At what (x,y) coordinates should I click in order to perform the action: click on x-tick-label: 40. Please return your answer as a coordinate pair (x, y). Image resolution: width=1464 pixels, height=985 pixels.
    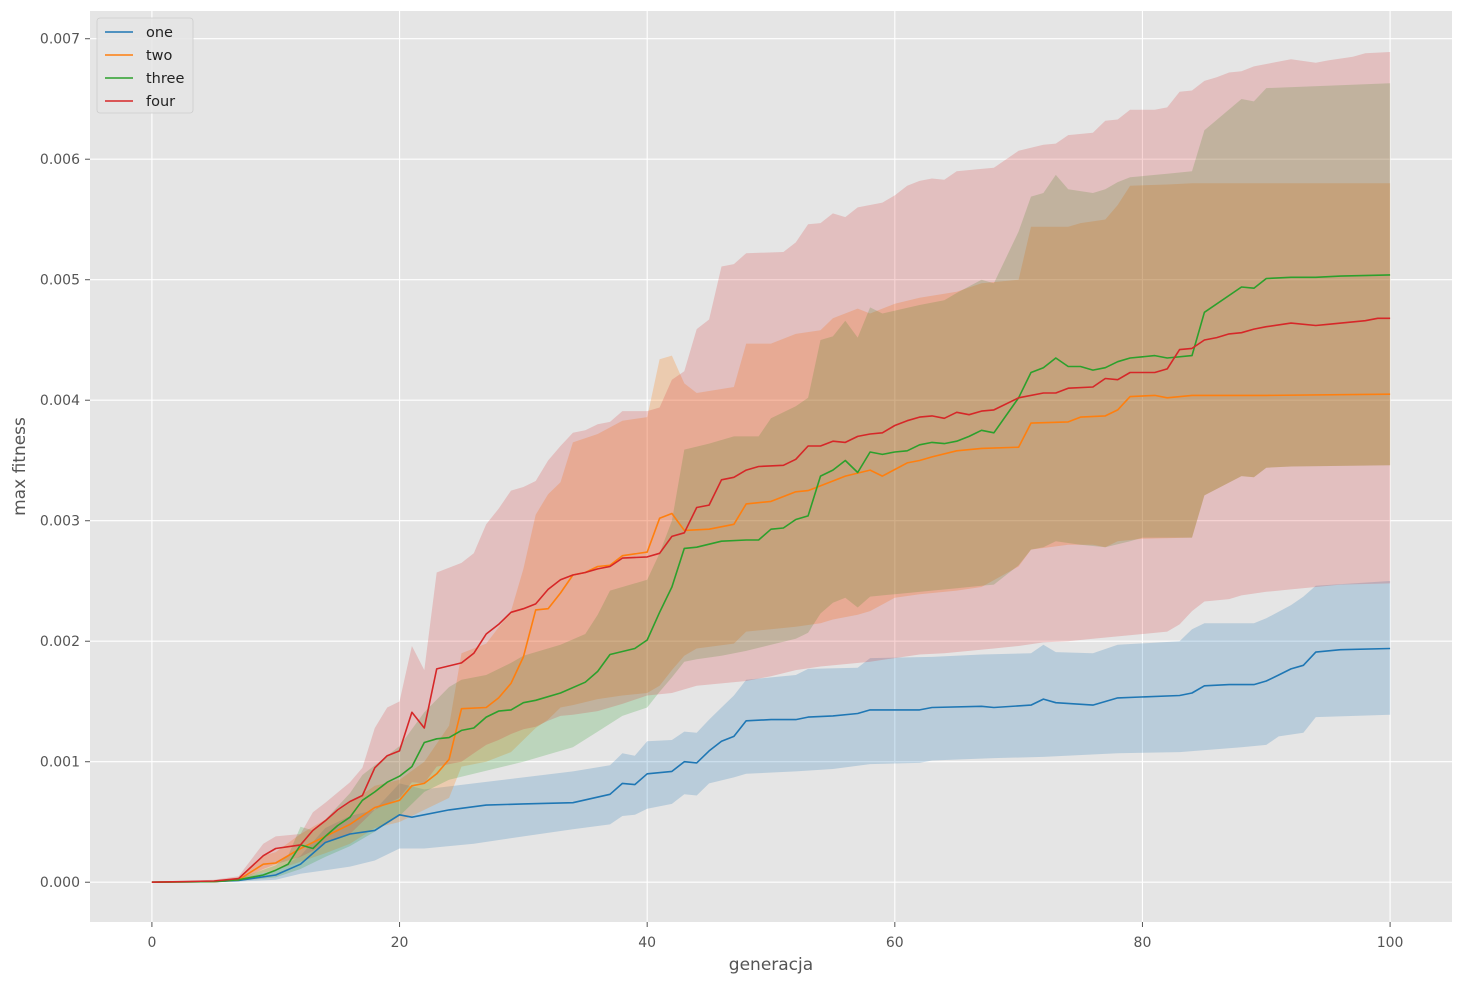
    Looking at the image, I should click on (647, 943).